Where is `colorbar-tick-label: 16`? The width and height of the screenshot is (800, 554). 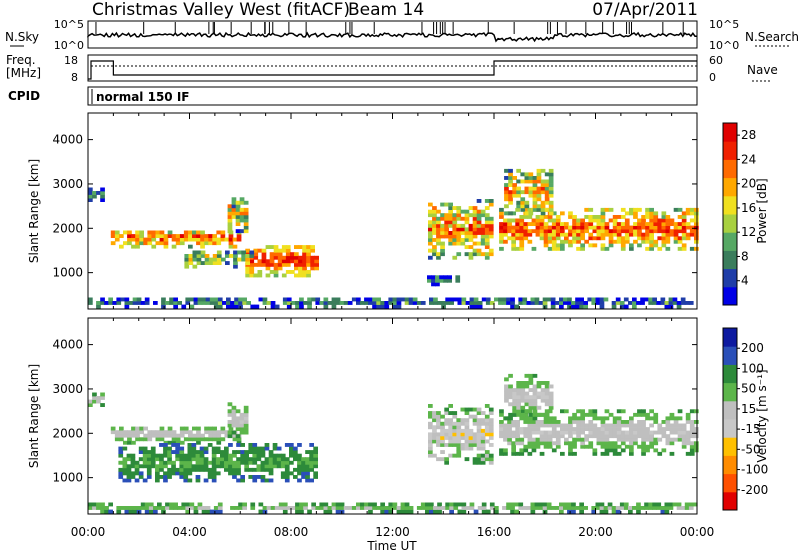 colorbar-tick-label: 16 is located at coordinates (748, 208).